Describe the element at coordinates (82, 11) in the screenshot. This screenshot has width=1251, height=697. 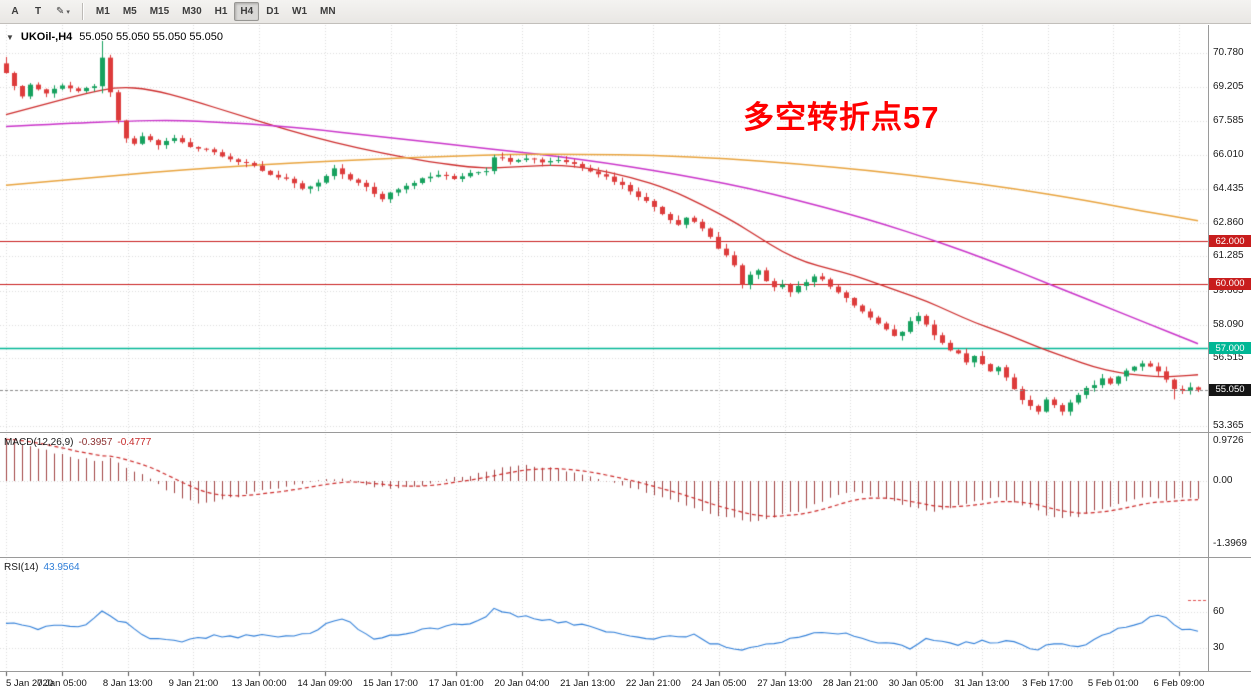
I see `toolbar-separator` at that location.